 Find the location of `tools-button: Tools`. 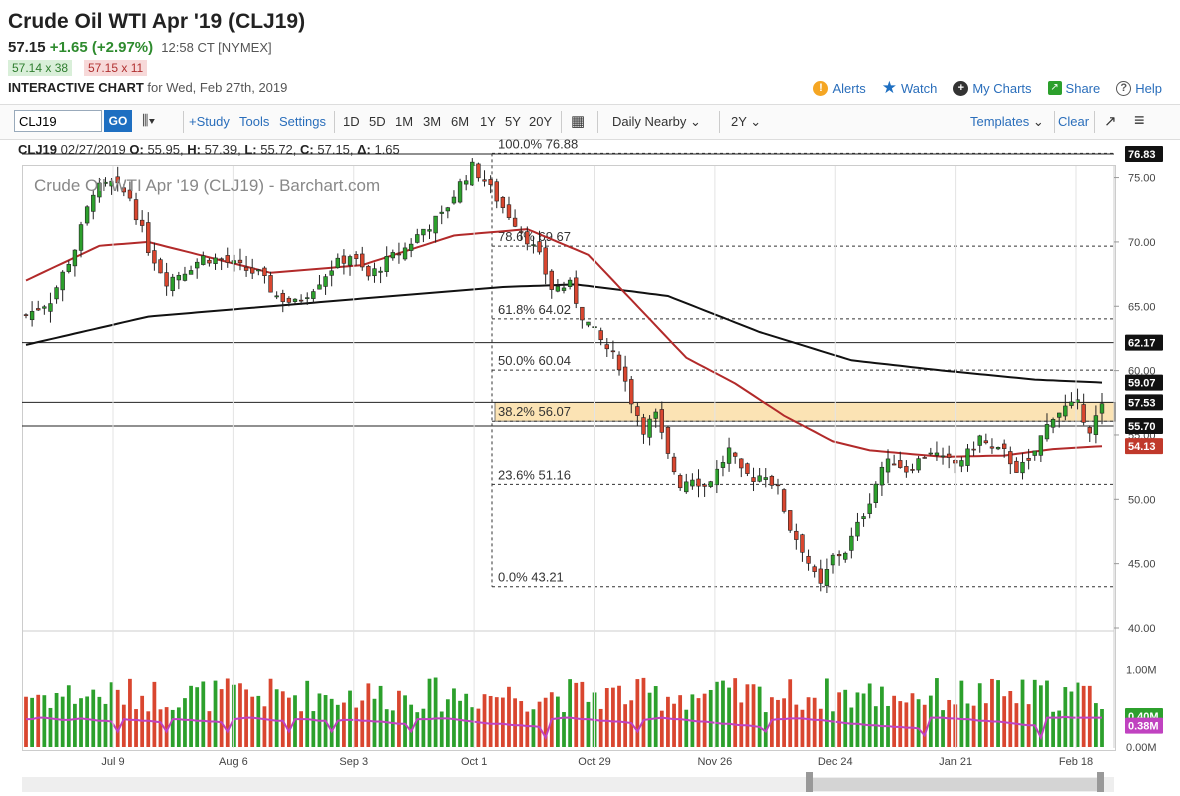

tools-button: Tools is located at coordinates (254, 121).